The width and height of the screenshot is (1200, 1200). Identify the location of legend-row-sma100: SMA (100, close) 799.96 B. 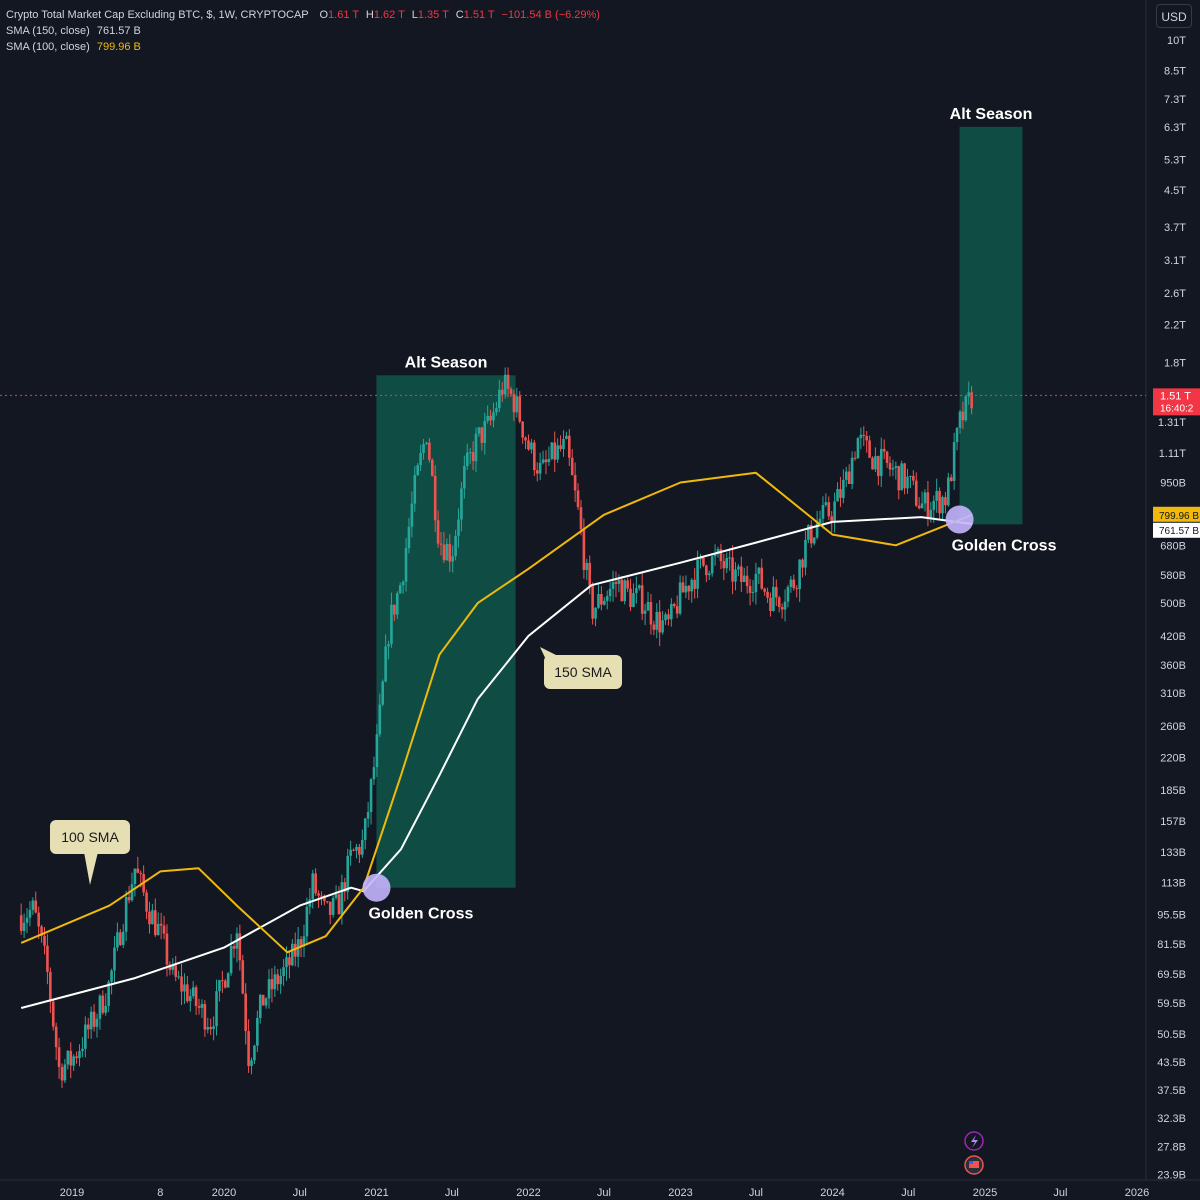
(303, 47).